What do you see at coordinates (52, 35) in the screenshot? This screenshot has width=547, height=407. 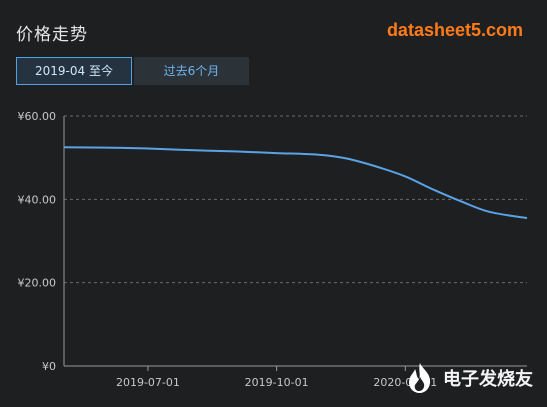 I see `page-title: 价格走势` at bounding box center [52, 35].